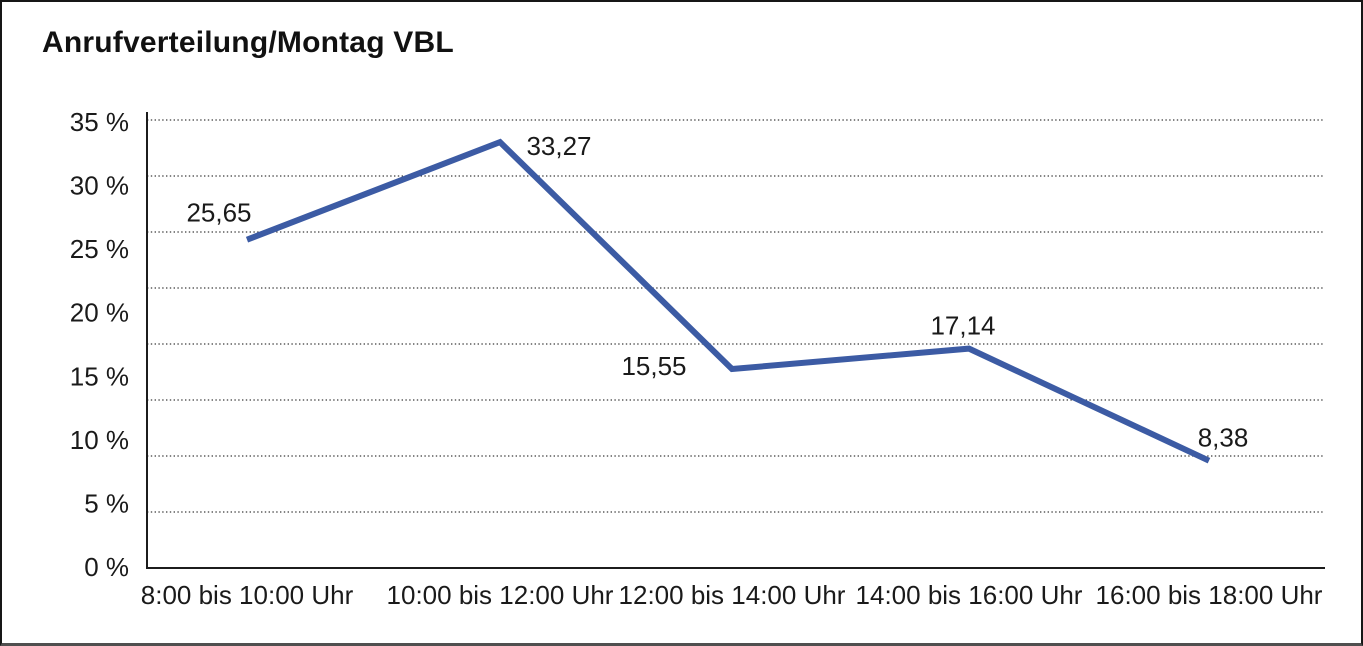 The height and width of the screenshot is (646, 1363). What do you see at coordinates (99, 440) in the screenshot?
I see `y-tick-label: 10 %` at bounding box center [99, 440].